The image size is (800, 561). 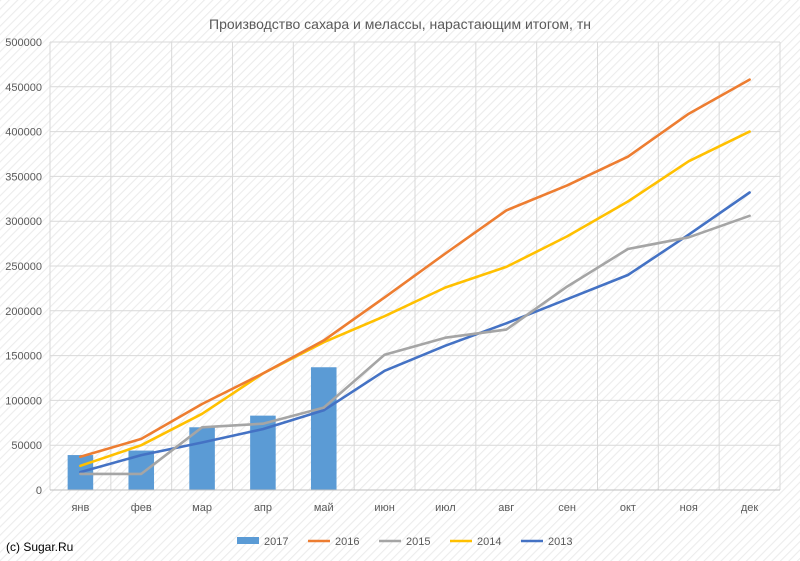 What do you see at coordinates (248, 540) in the screenshot?
I see `legend-swatch` at bounding box center [248, 540].